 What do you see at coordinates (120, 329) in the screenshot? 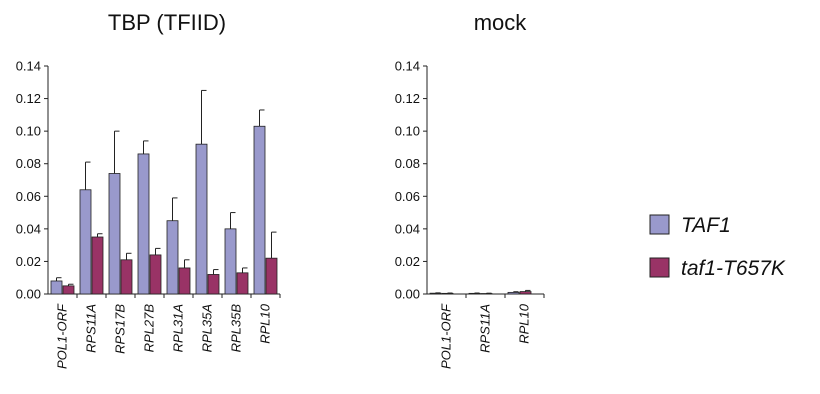
I see `category-label: RPS17B` at bounding box center [120, 329].